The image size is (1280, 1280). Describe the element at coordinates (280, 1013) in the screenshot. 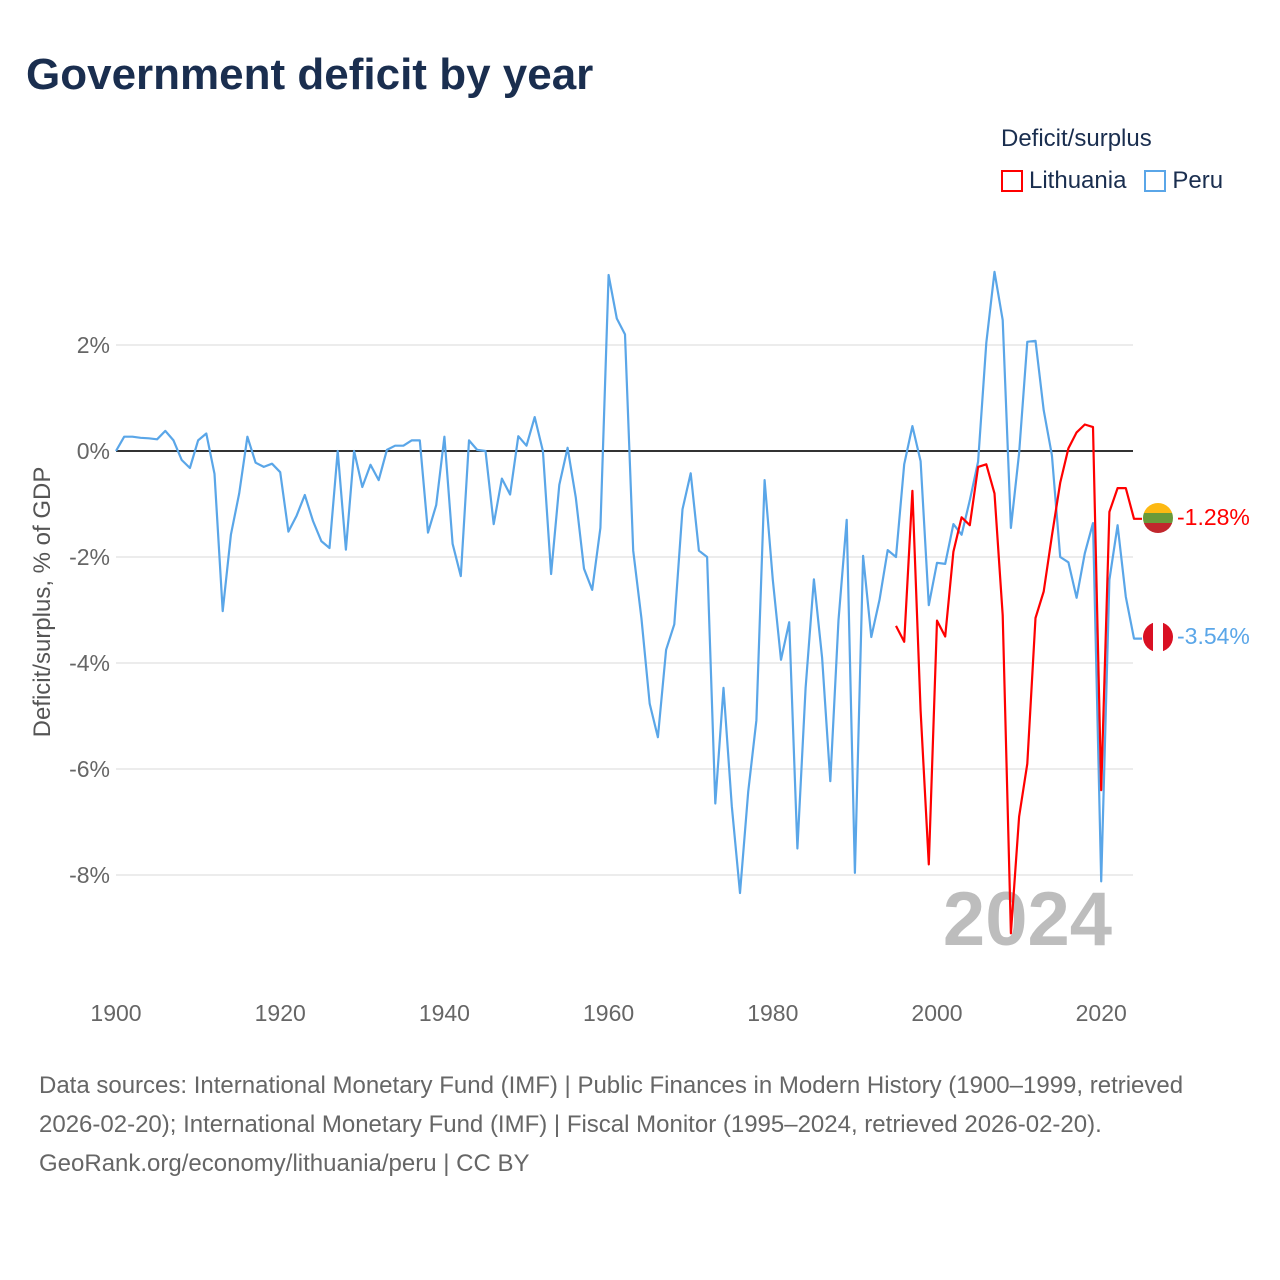

I see `x-tick-label: 1920` at that location.